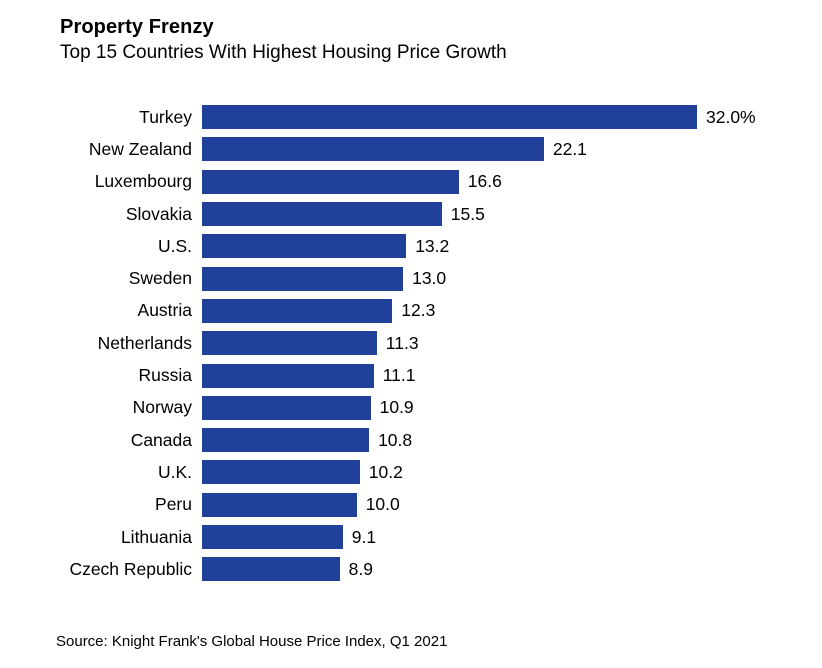  What do you see at coordinates (165, 375) in the screenshot?
I see `country-label: Russia` at bounding box center [165, 375].